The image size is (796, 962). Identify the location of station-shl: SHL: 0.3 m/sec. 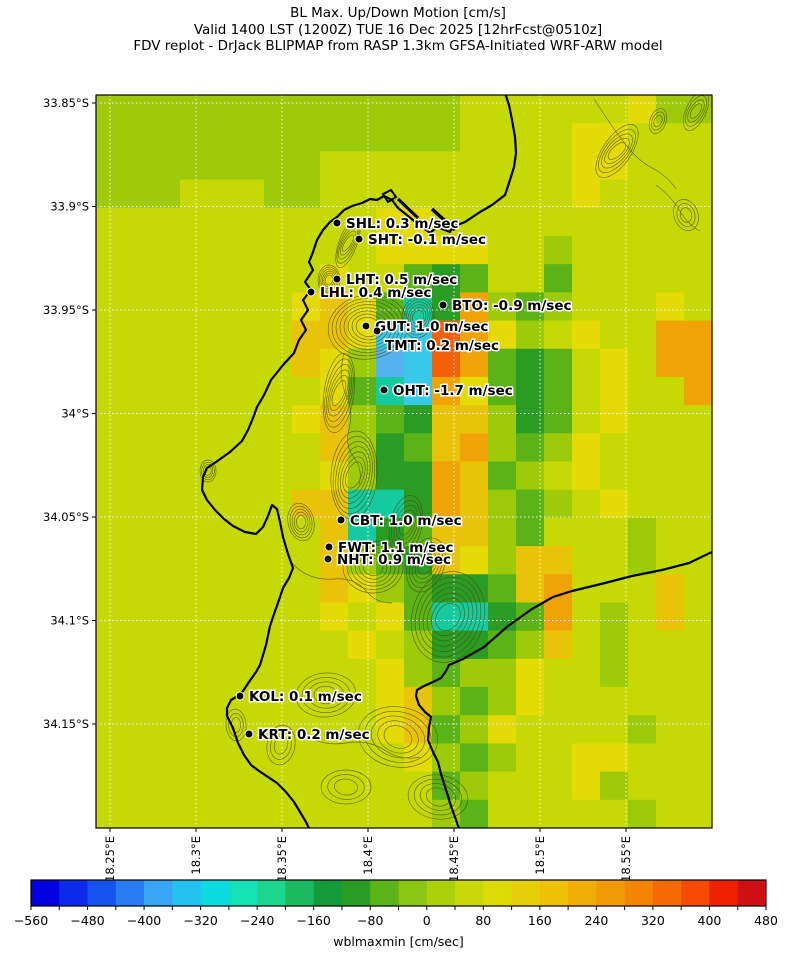
(396, 224).